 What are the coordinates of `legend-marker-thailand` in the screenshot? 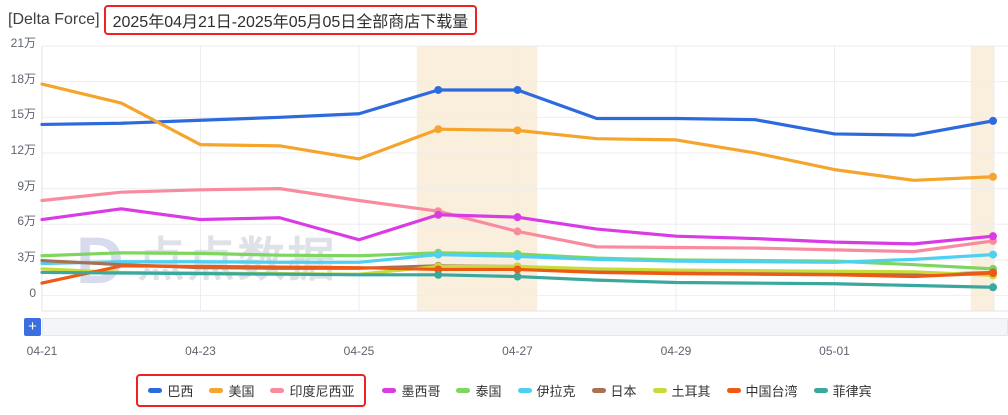 It's located at (463, 390).